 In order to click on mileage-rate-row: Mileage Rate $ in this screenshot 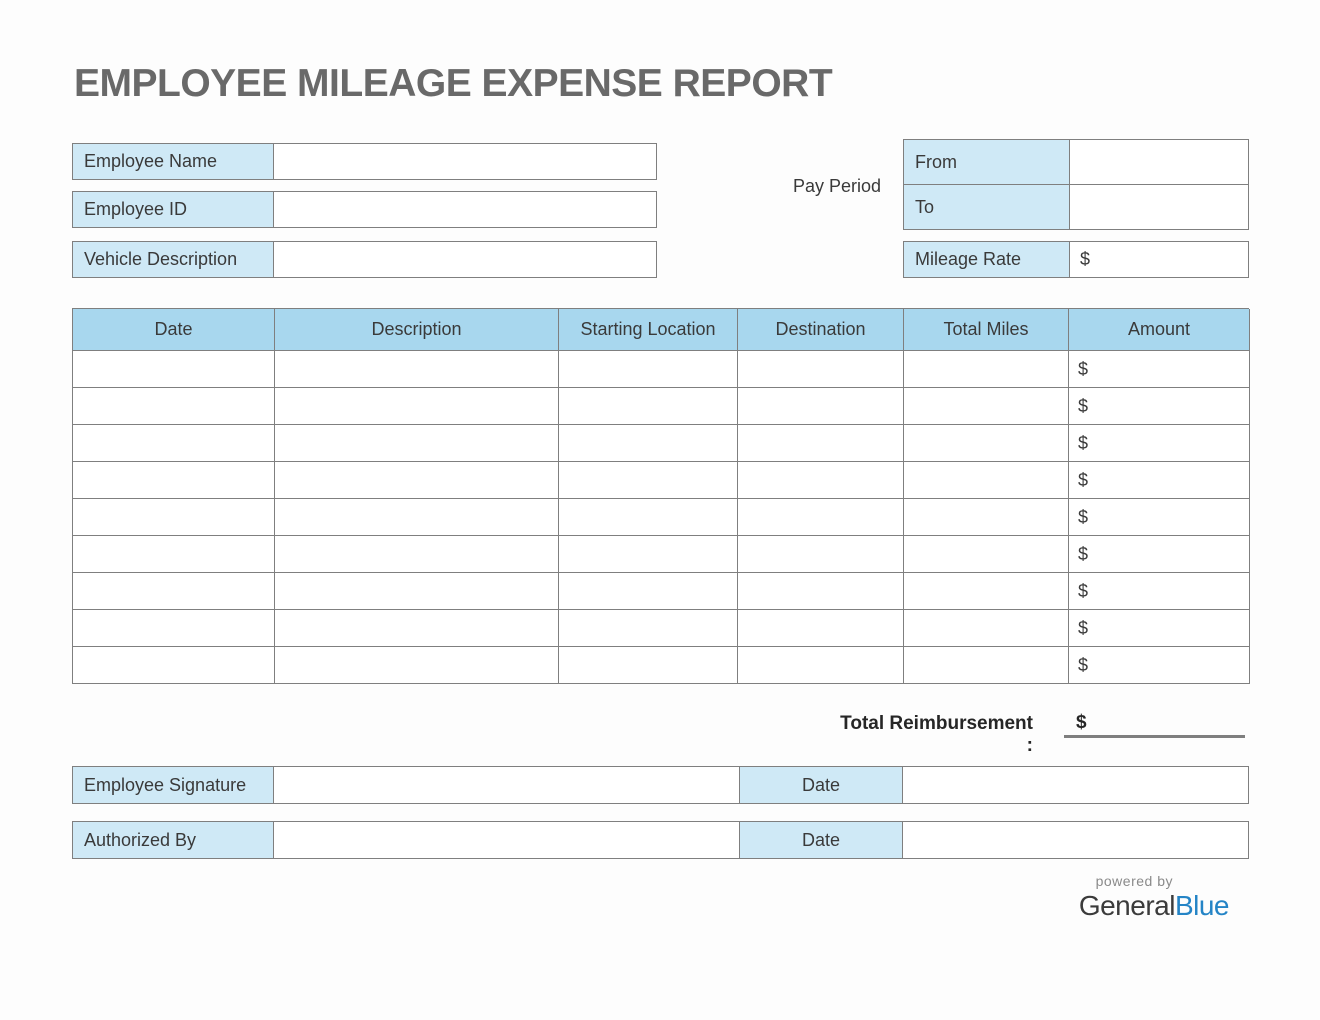, I will do `click(1076, 259)`.